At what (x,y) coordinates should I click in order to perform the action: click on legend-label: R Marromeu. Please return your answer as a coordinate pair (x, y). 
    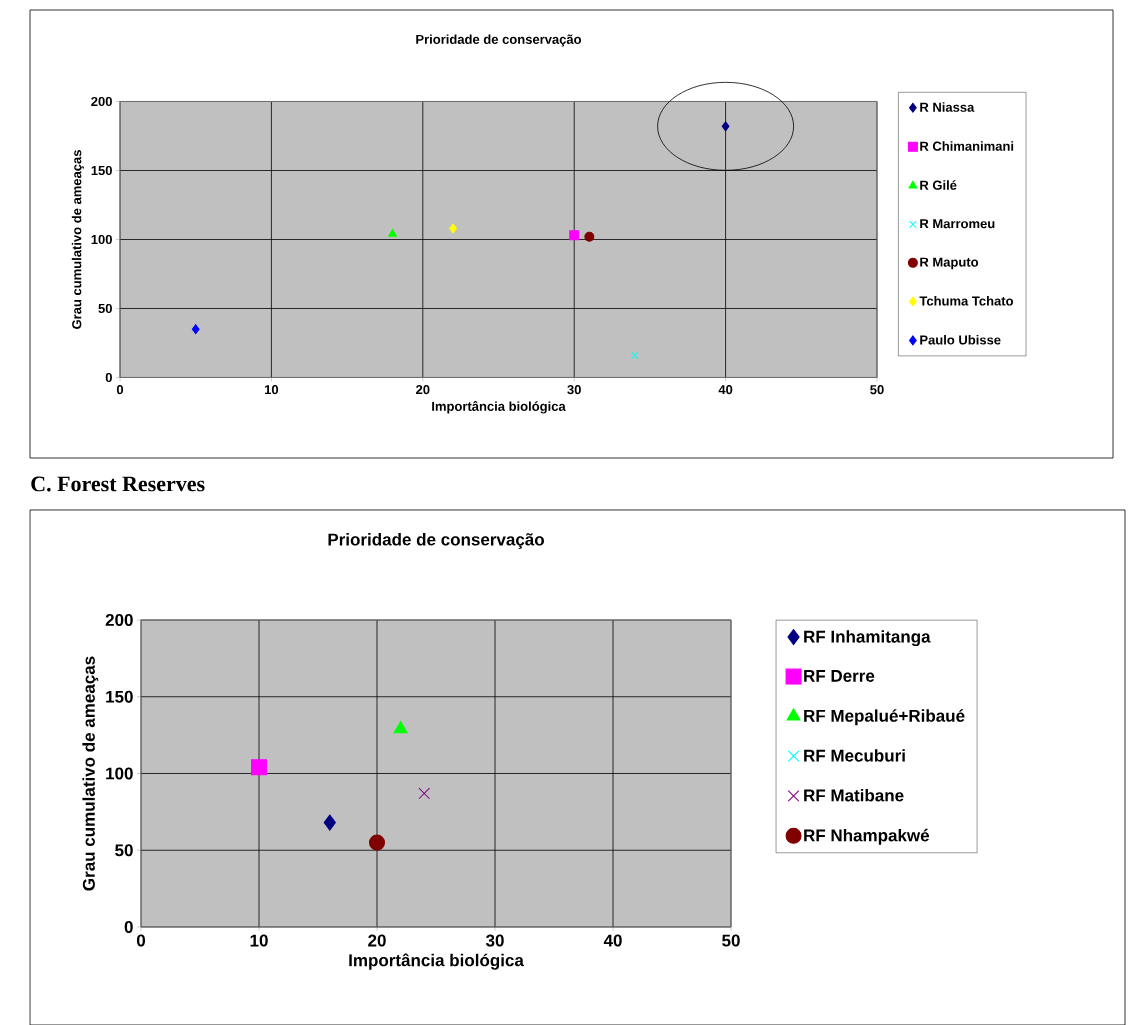
    Looking at the image, I should click on (957, 224).